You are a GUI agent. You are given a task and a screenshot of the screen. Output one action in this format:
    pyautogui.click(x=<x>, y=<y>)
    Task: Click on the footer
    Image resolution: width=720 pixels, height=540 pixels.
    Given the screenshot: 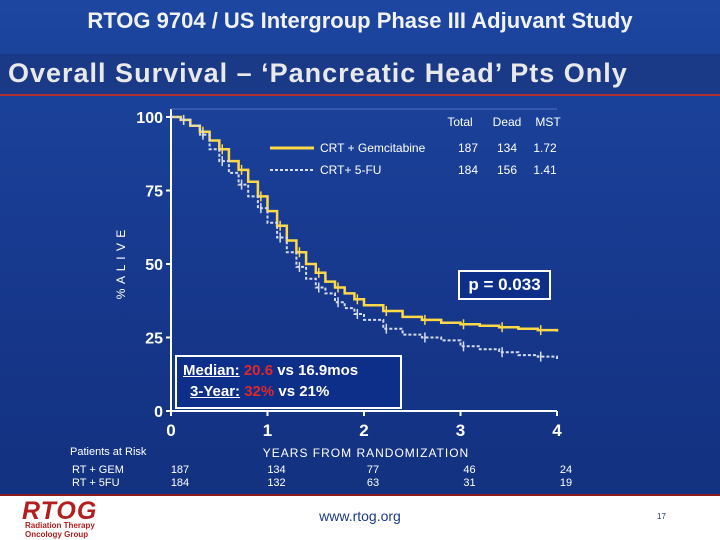 What is the action you would take?
    pyautogui.click(x=360, y=517)
    